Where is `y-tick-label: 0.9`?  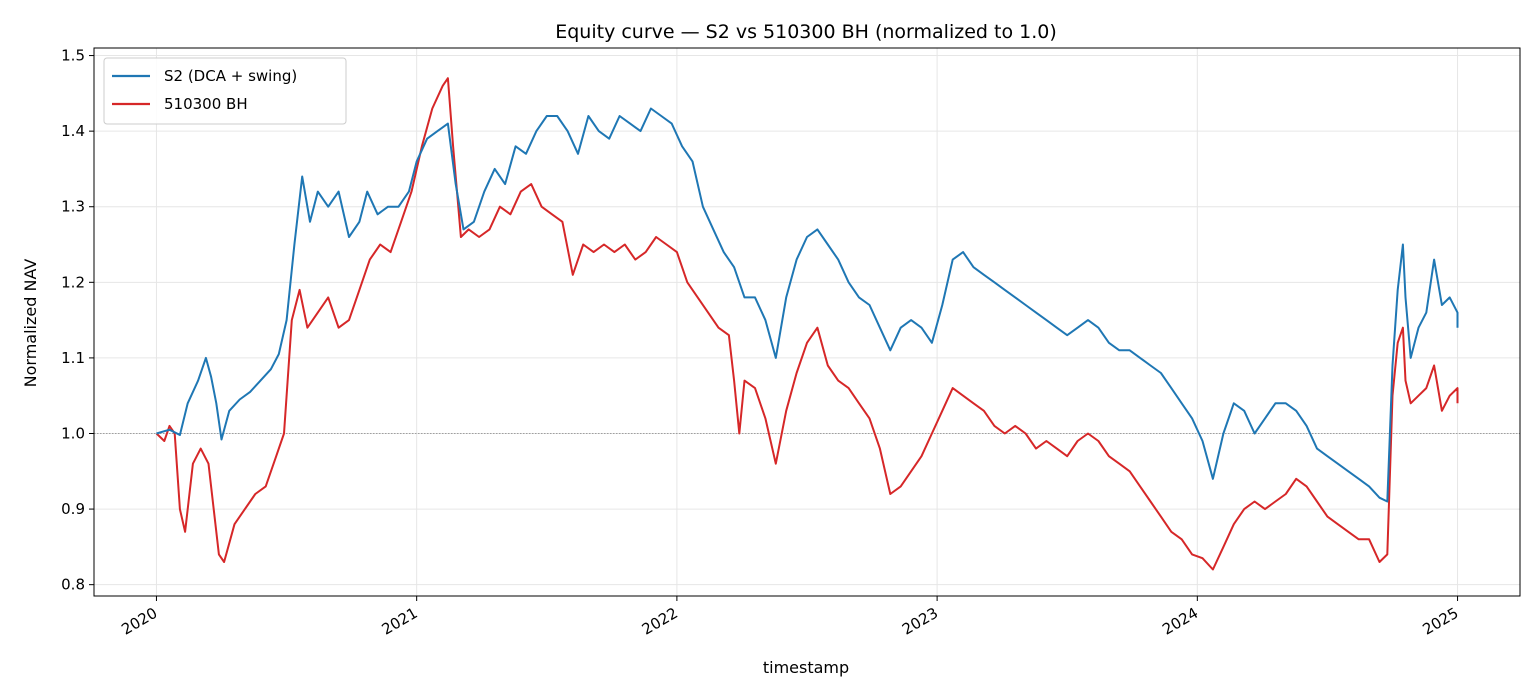
y-tick-label: 0.9 is located at coordinates (73, 509).